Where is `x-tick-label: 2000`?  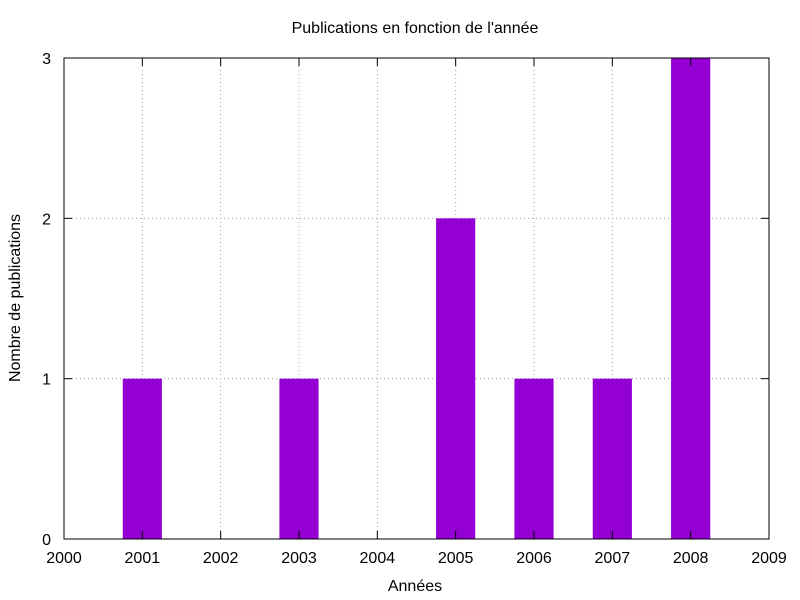 x-tick-label: 2000 is located at coordinates (64, 558).